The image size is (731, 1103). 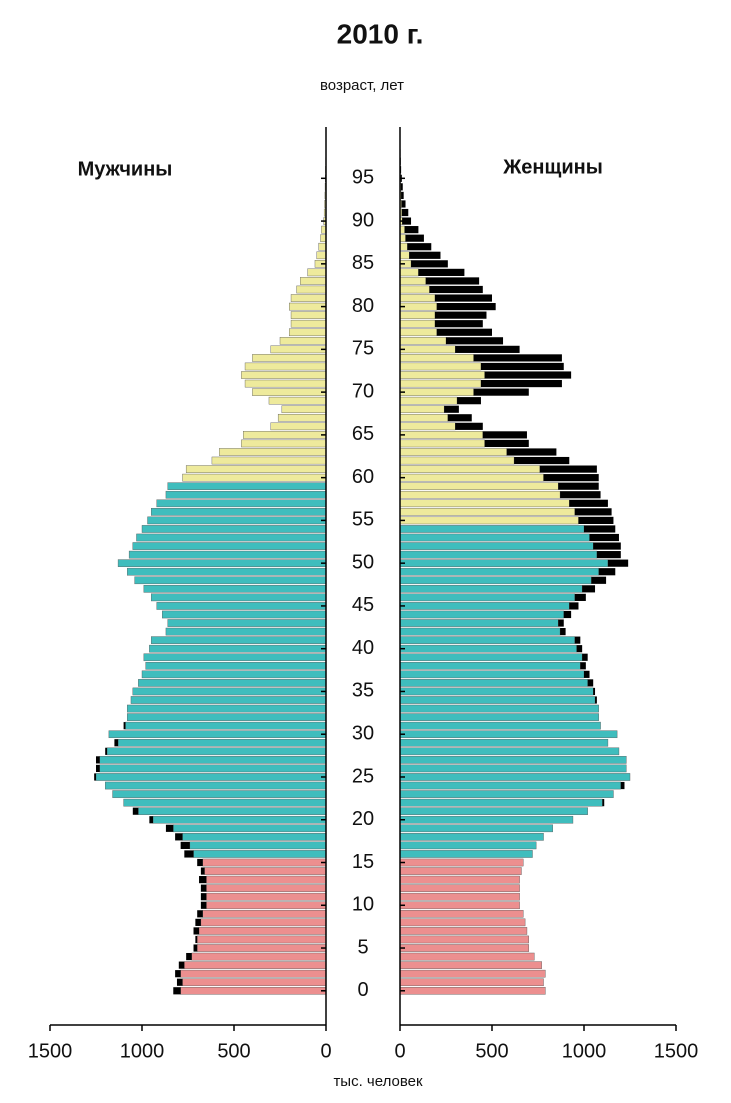 What do you see at coordinates (363, 434) in the screenshot?
I see `y-tick-label: 65` at bounding box center [363, 434].